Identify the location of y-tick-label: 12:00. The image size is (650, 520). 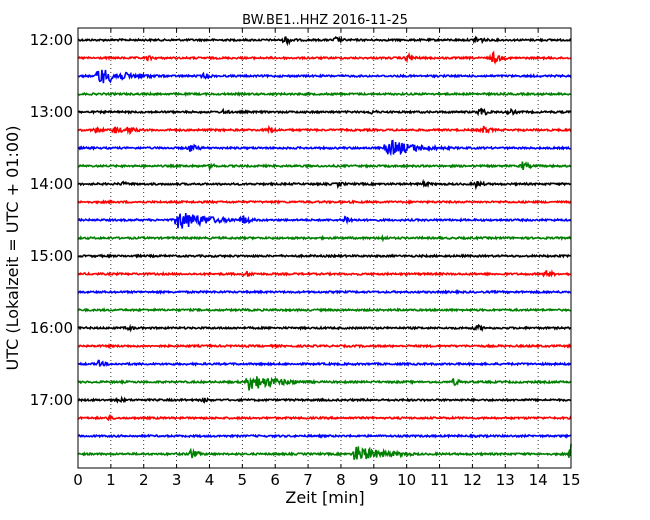
(51, 40).